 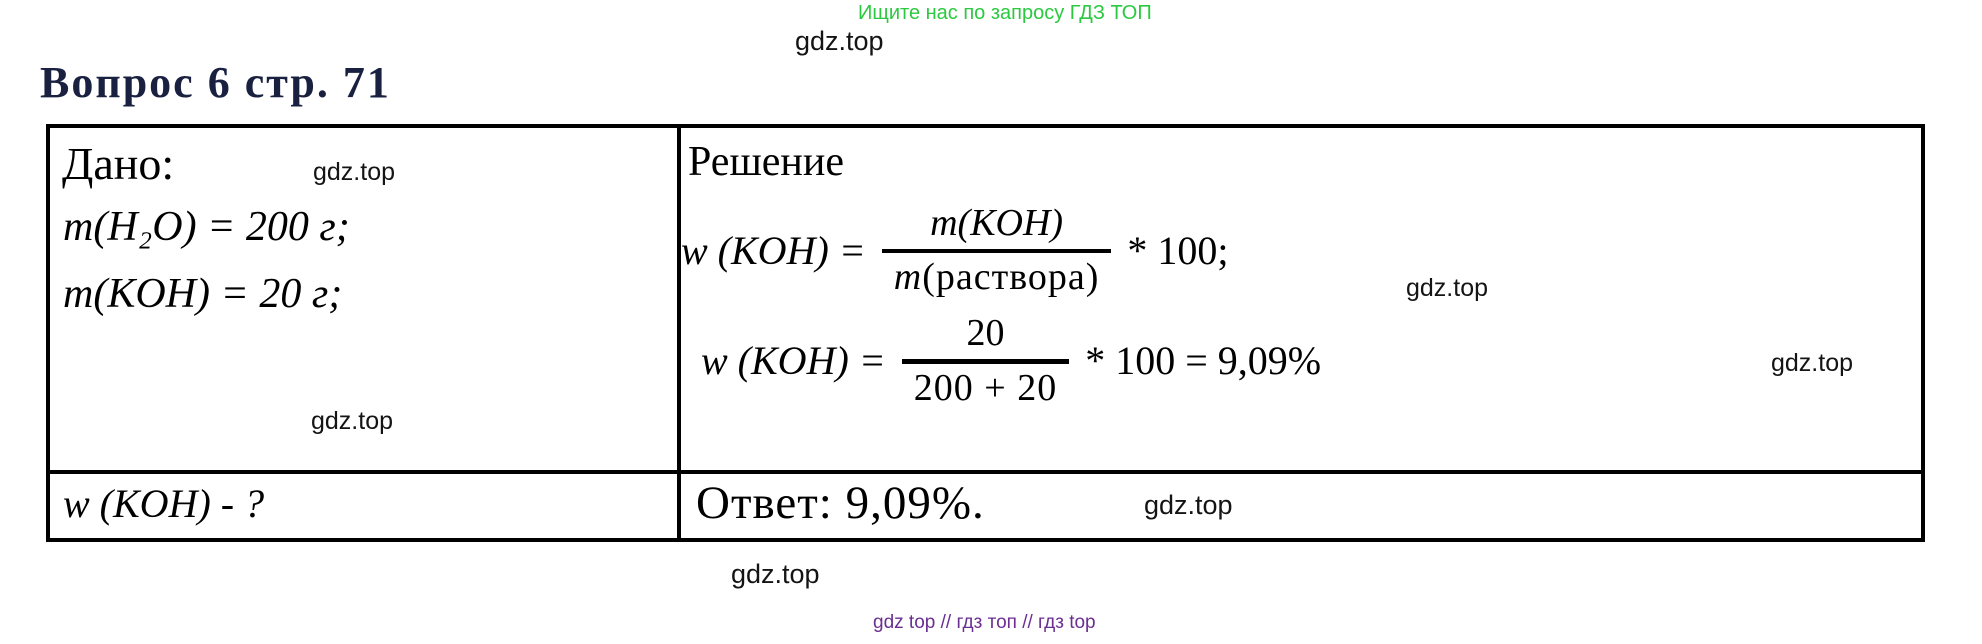 What do you see at coordinates (118, 163) in the screenshot?
I see `given-header: Дано:` at bounding box center [118, 163].